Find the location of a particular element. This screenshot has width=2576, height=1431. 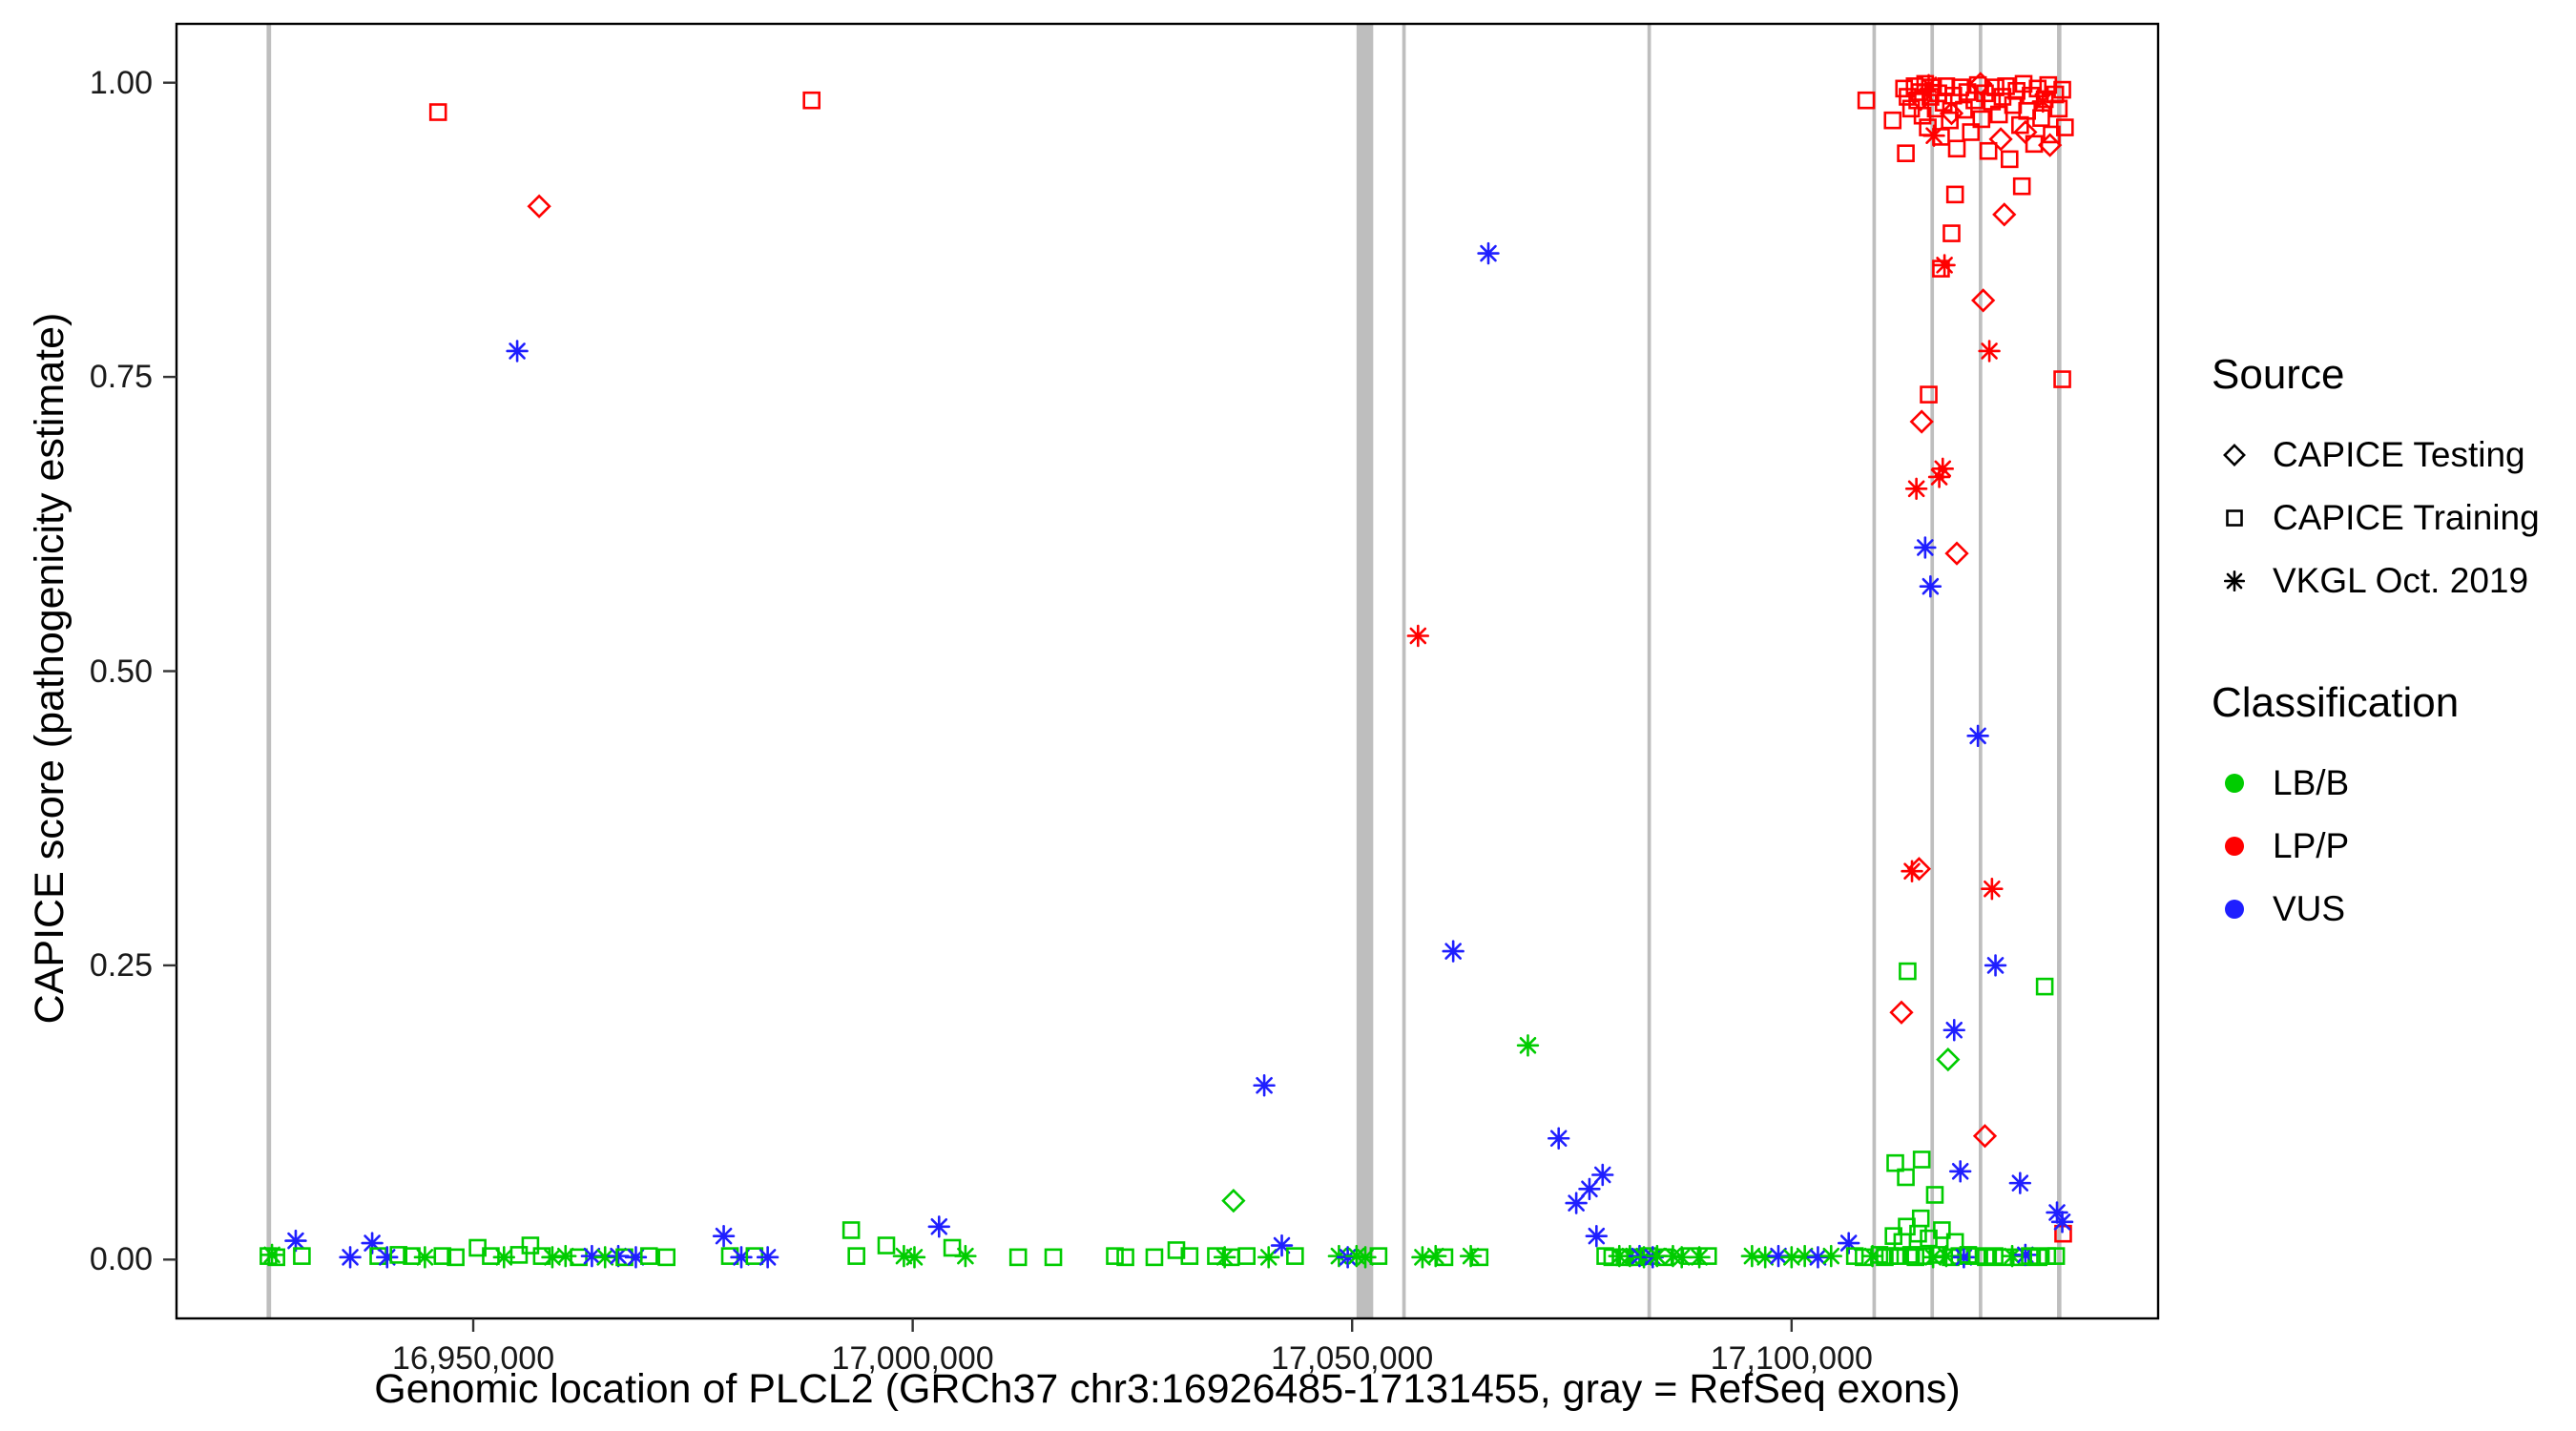

y-tick-label: 0.75 is located at coordinates (121, 377).